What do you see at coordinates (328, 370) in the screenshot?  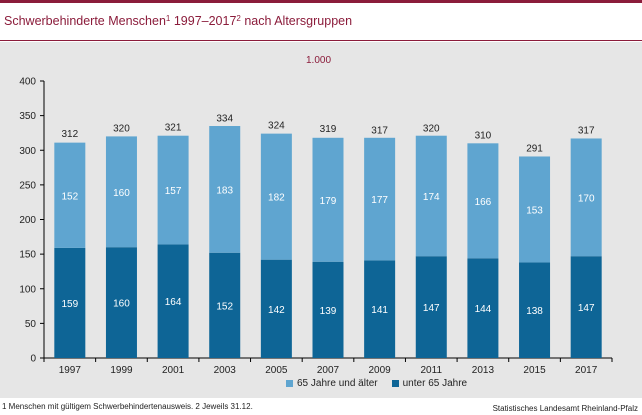 I see `x-tick-label: 2007` at bounding box center [328, 370].